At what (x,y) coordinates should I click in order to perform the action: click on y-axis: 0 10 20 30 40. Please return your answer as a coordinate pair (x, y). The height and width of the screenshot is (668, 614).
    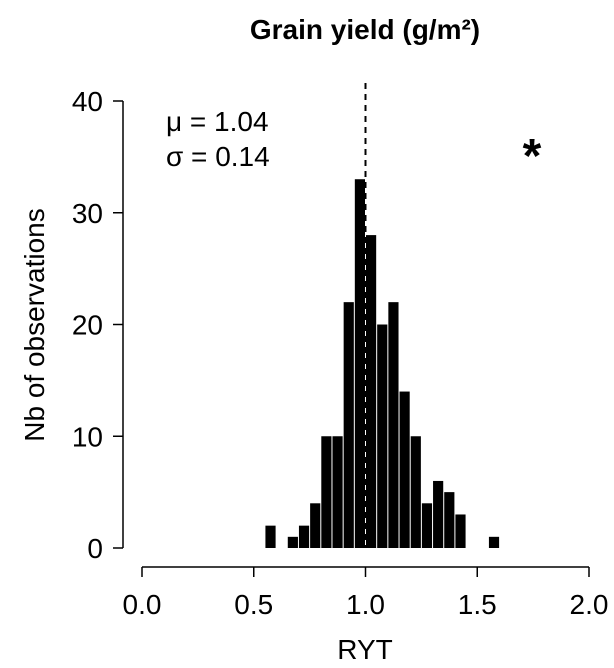
    Looking at the image, I should click on (98, 325).